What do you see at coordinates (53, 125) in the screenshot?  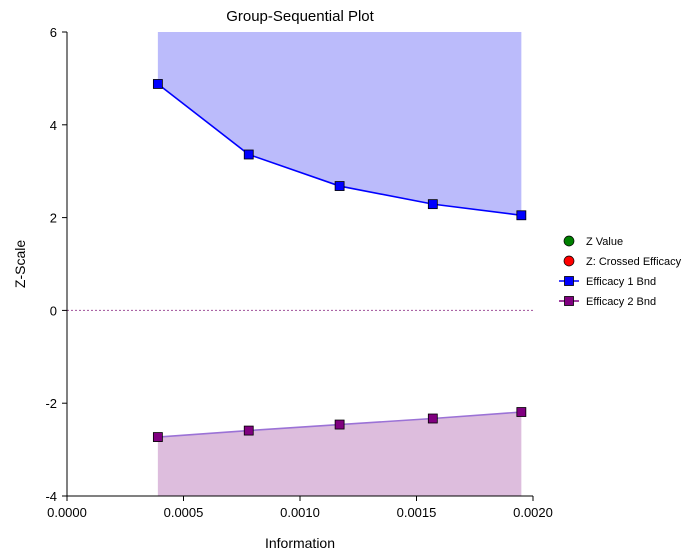 I see `y-tick-label: 4` at bounding box center [53, 125].